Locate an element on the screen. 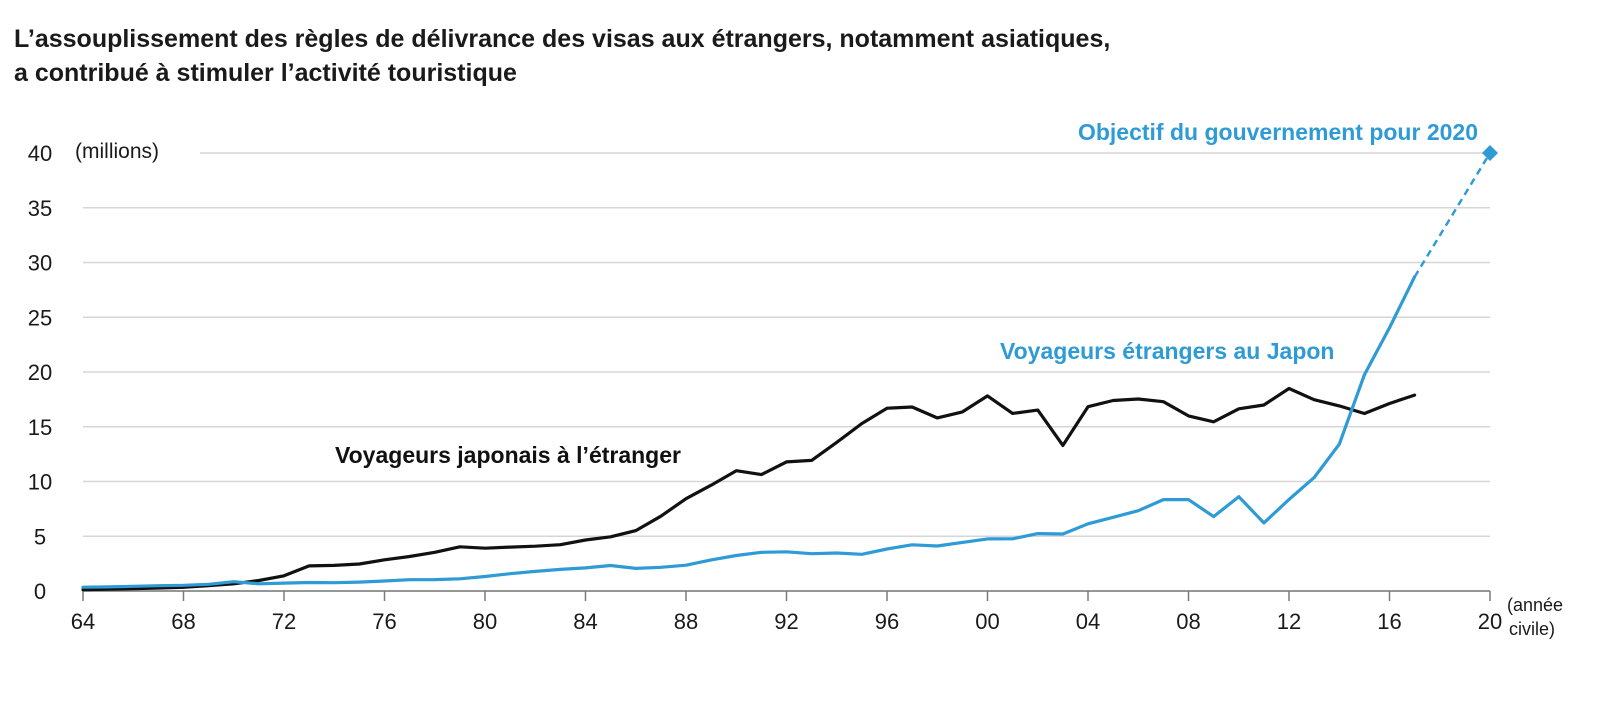 Image resolution: width=1600 pixels, height=701 pixels. y-axis-unit-label: (millions) is located at coordinates (117, 151).